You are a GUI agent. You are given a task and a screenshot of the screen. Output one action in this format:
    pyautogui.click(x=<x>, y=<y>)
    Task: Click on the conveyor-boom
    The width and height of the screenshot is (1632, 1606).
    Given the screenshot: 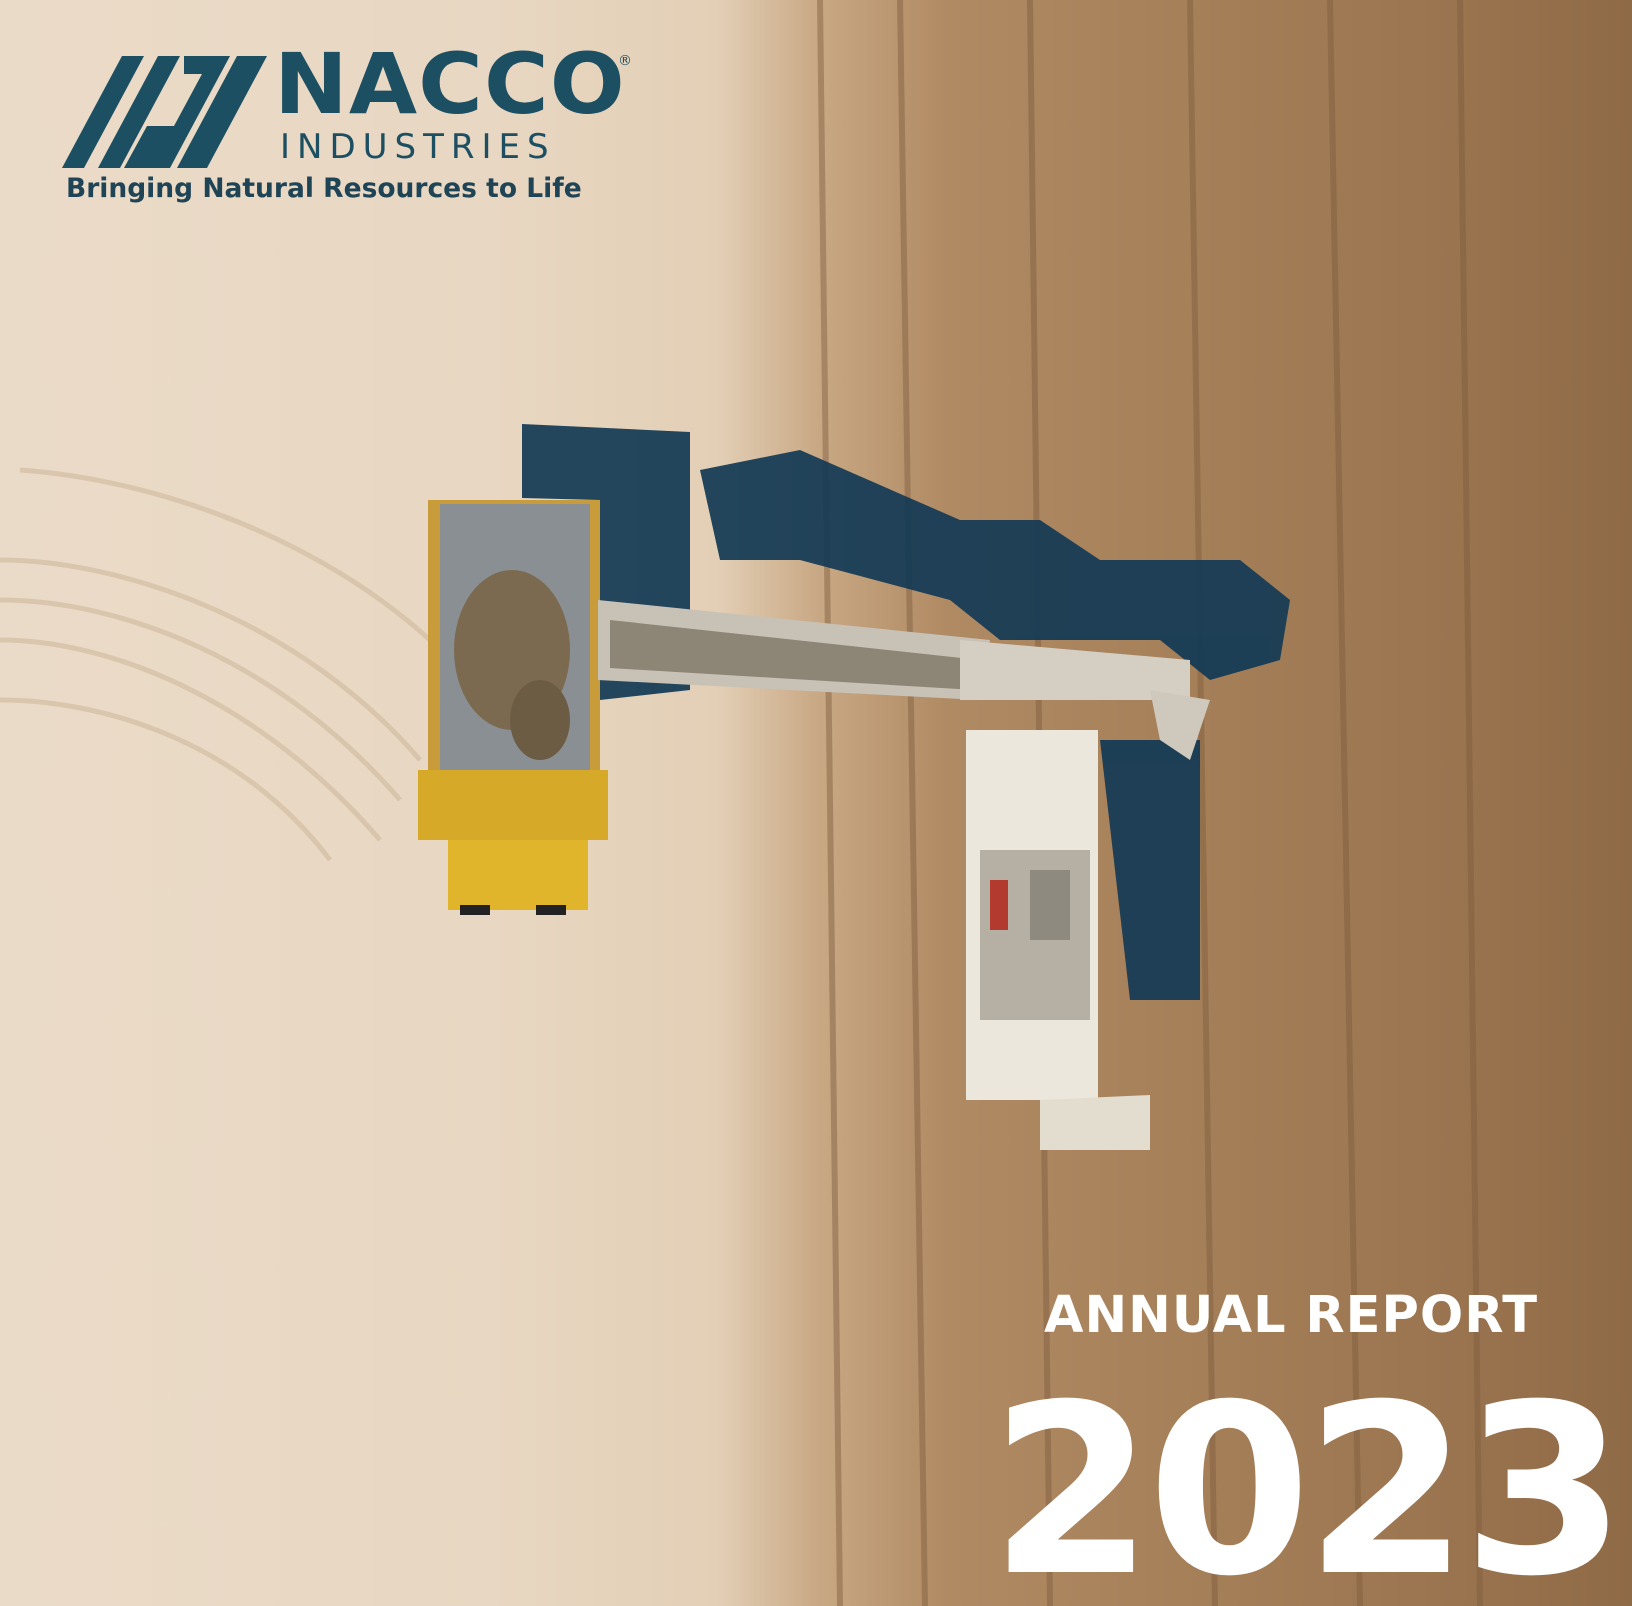 What is the action you would take?
    pyautogui.click(x=894, y=650)
    